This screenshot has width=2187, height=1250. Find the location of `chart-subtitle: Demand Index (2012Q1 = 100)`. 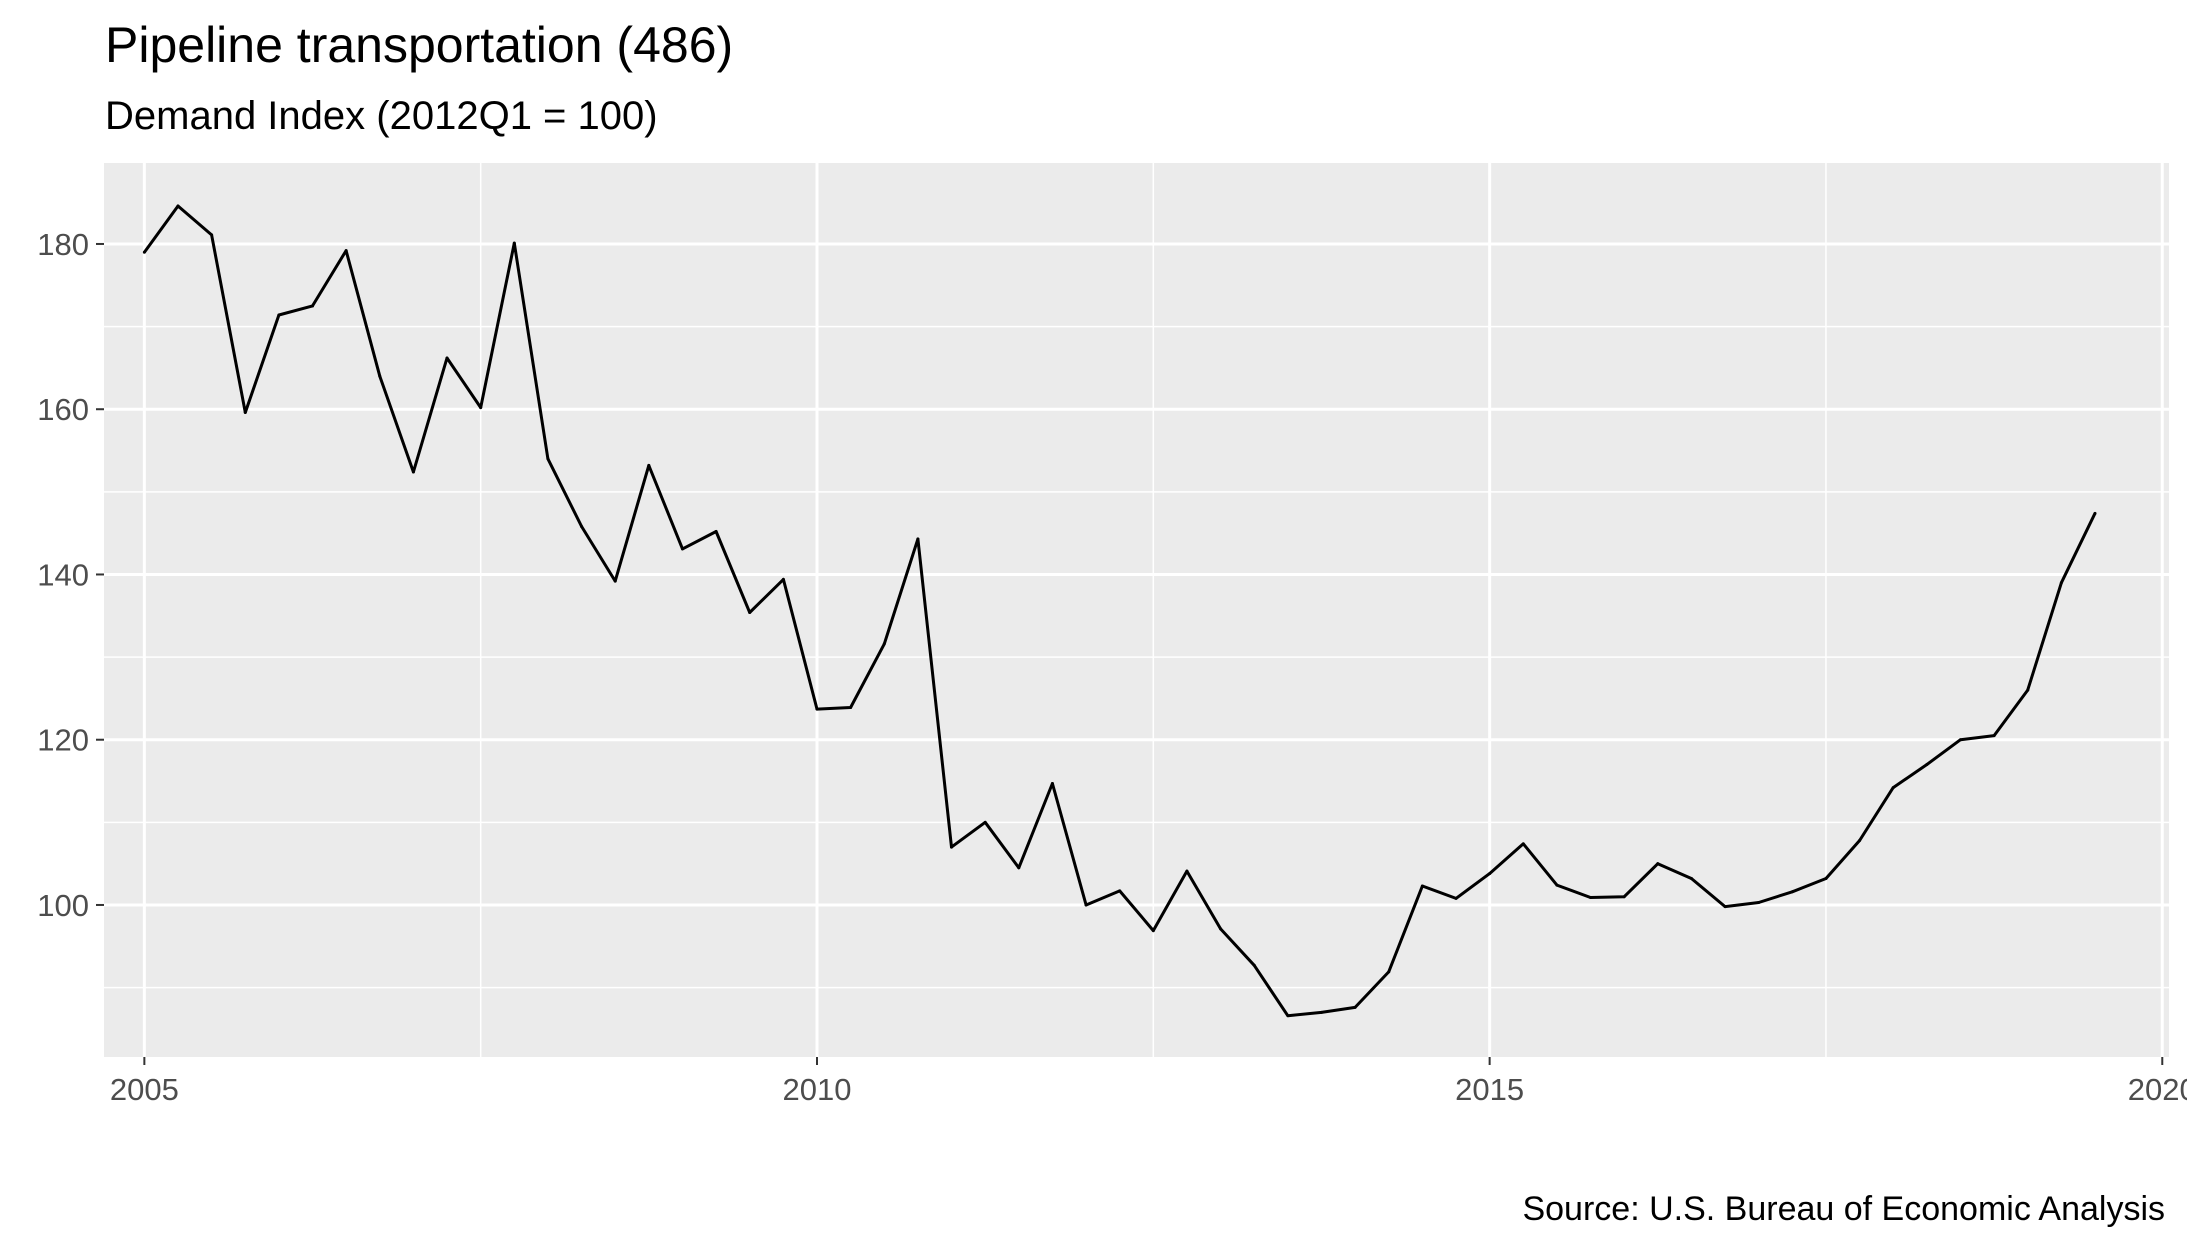

chart-subtitle: Demand Index (2012Q1 = 100) is located at coordinates (381, 116).